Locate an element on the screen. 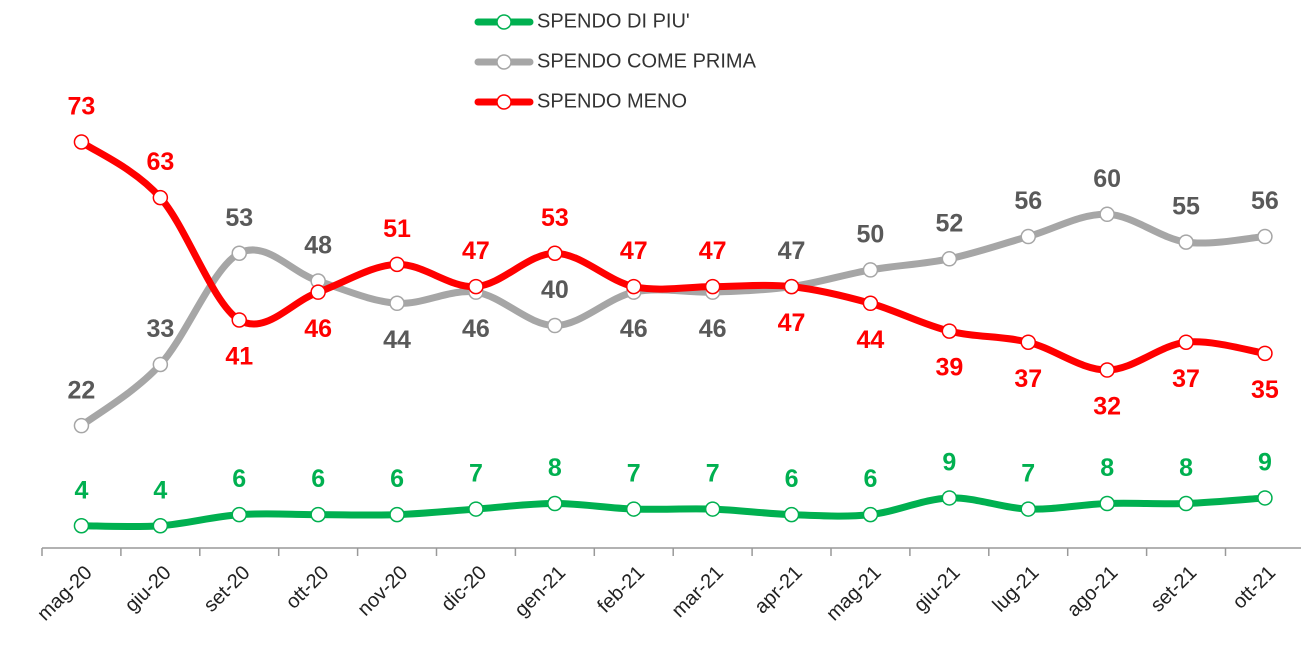  x-tick-label: giu-21 is located at coordinates (937, 589).